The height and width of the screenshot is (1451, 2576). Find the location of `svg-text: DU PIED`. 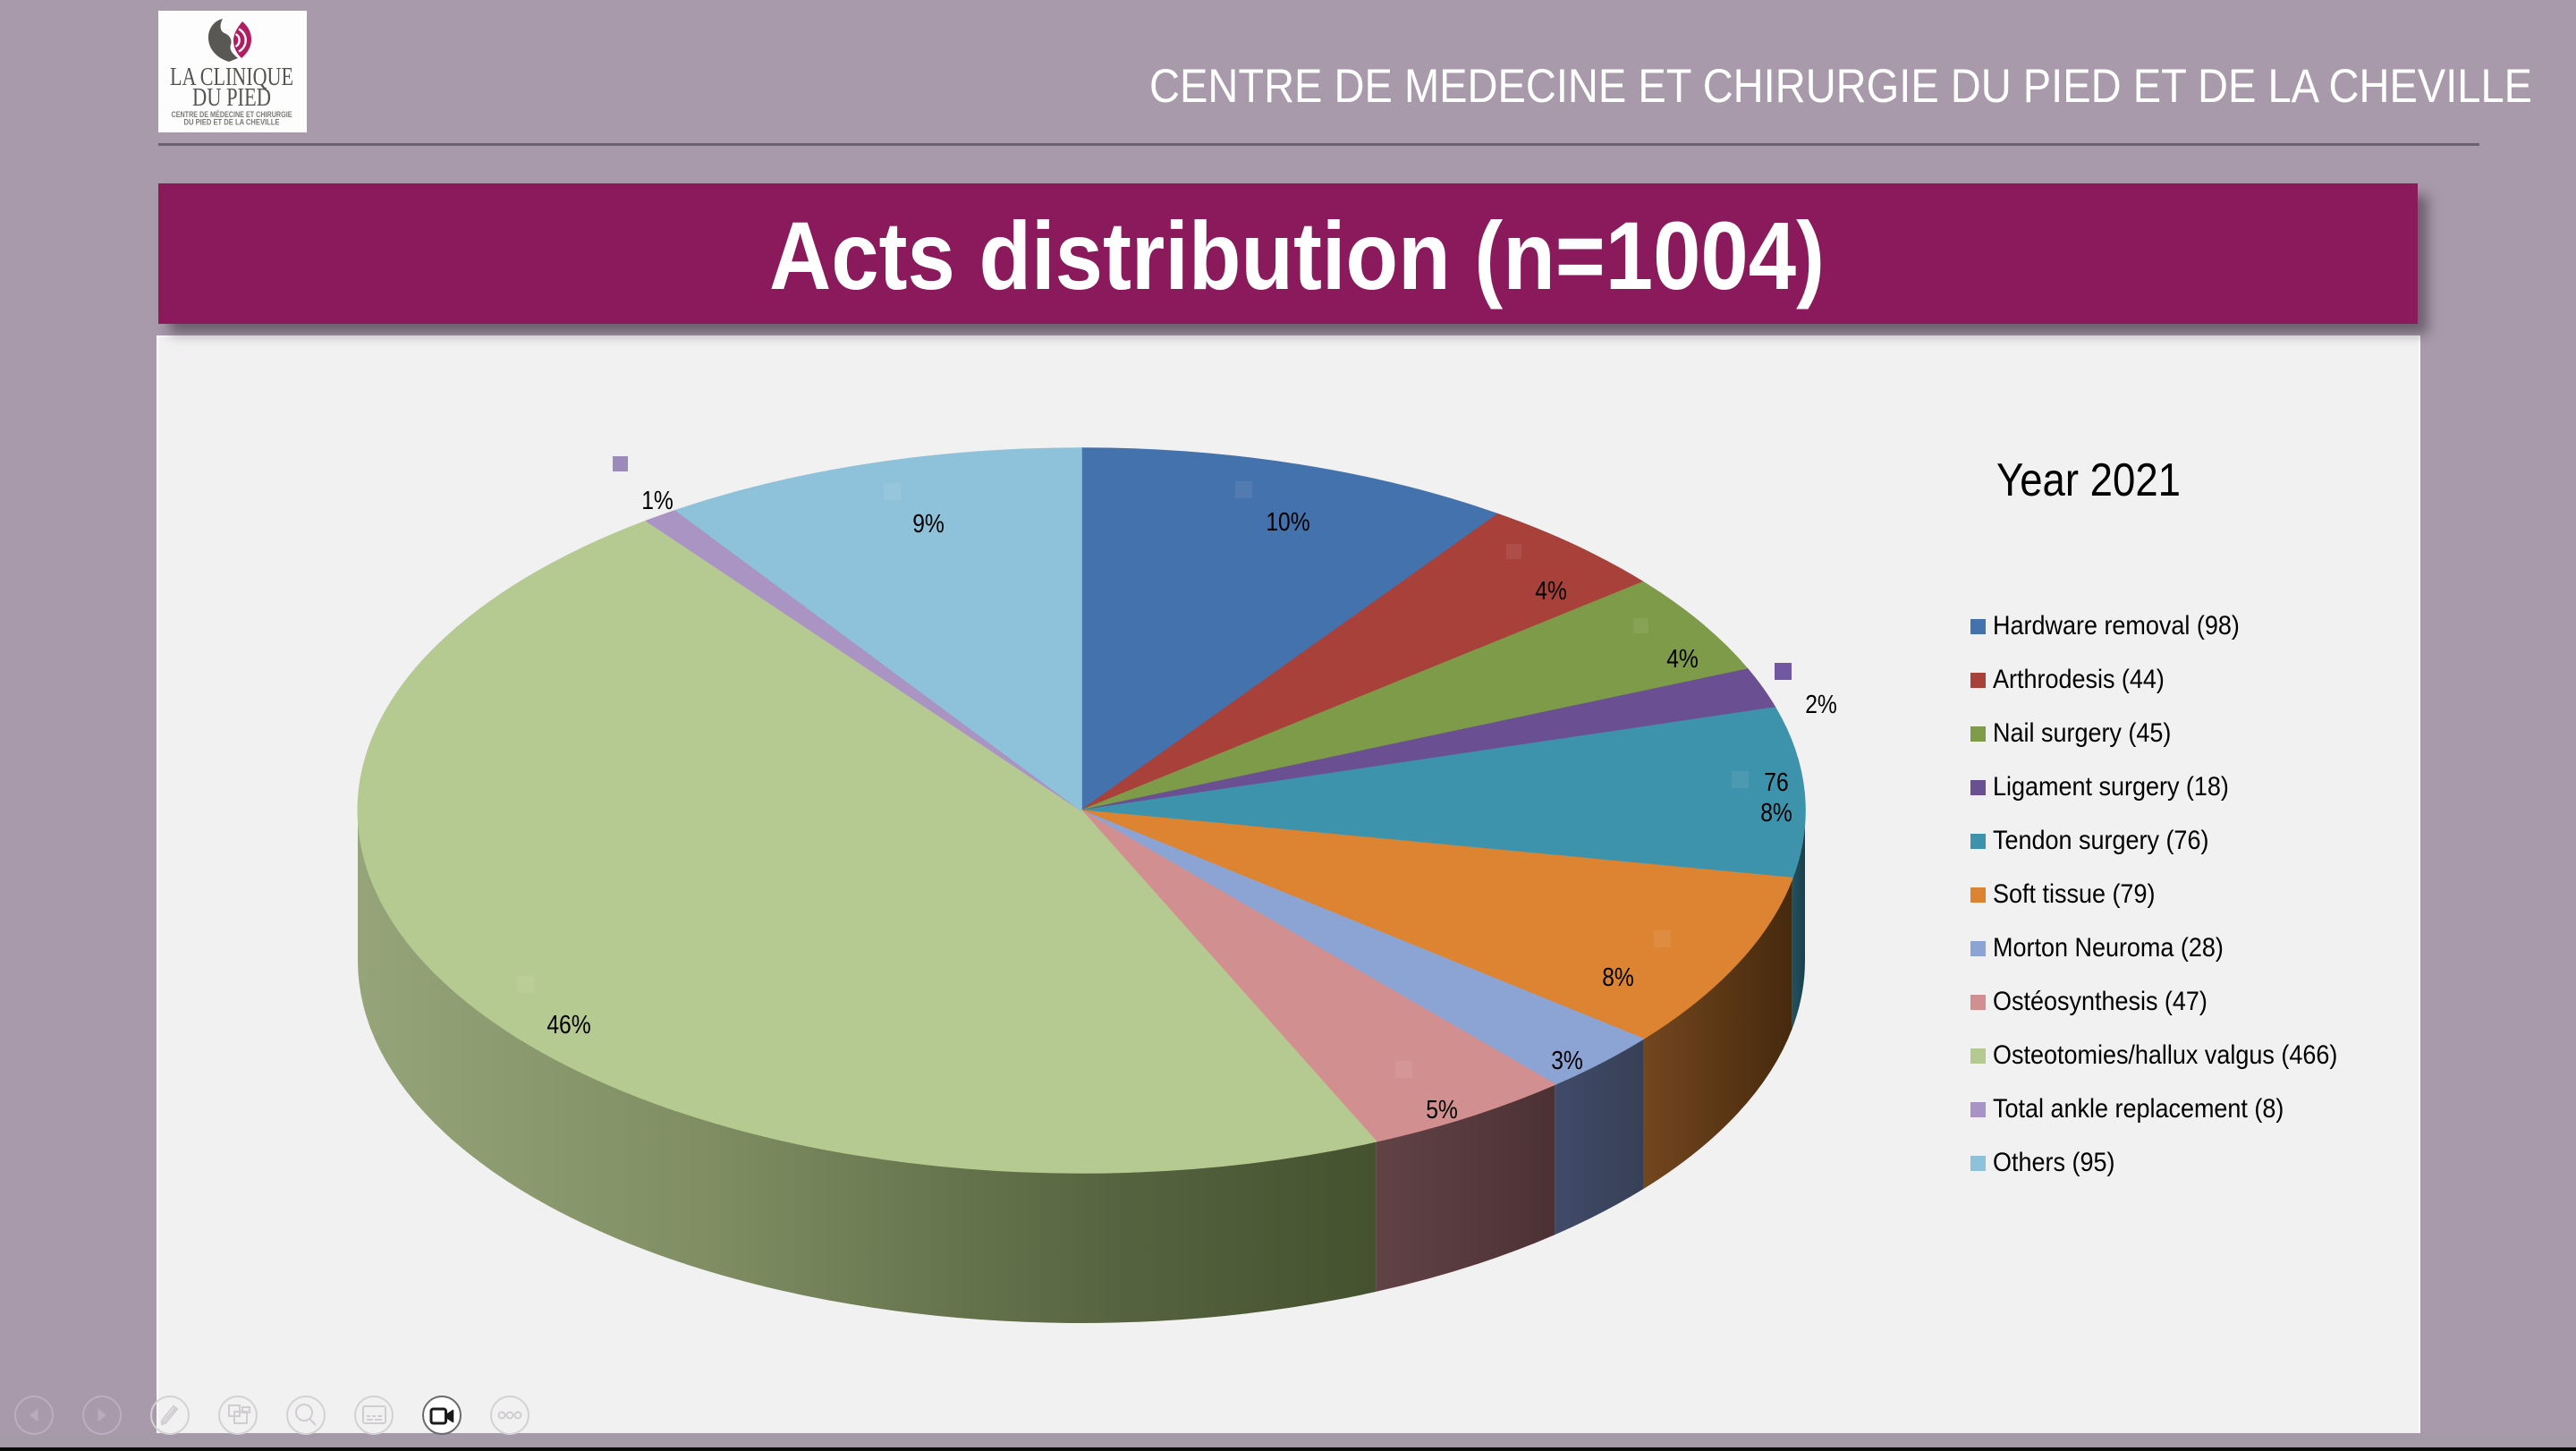

svg-text: DU PIED is located at coordinates (231, 98).